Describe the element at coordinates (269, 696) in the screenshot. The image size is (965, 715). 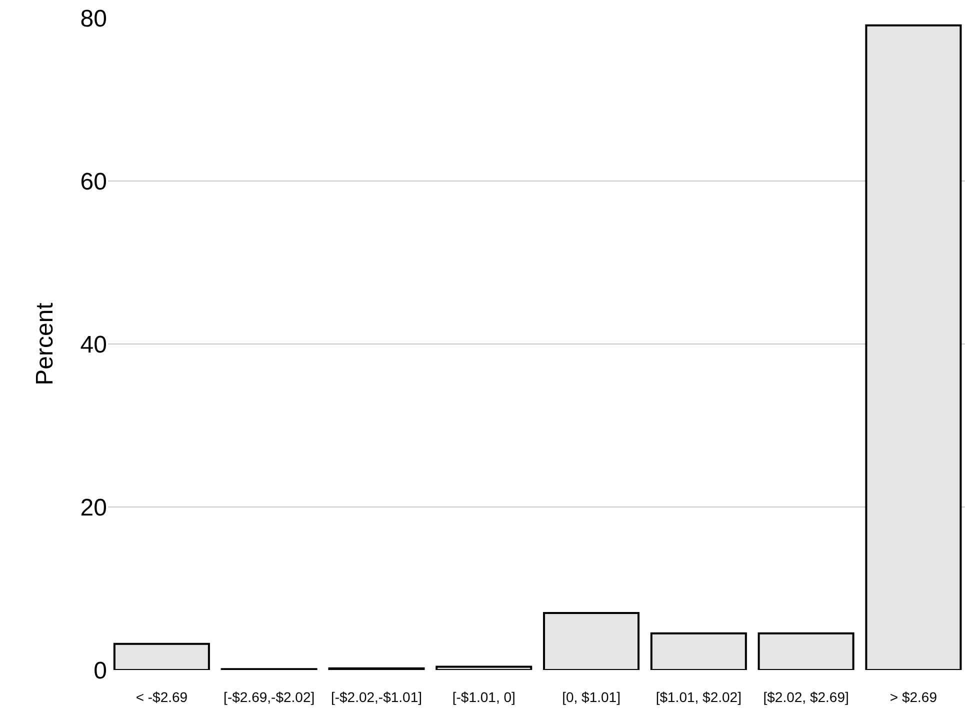
I see `x-tick-label: [-$2.69,-$2.02]` at that location.